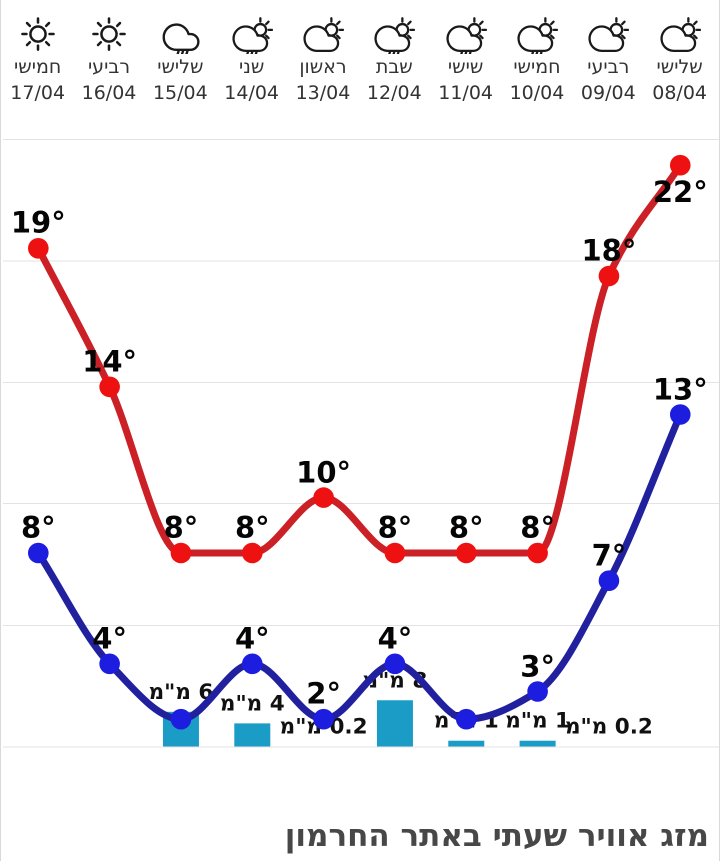 Image resolution: width=720 pixels, height=861 pixels. What do you see at coordinates (252, 703) in the screenshot?
I see `precip-label: 4 מ"מ` at bounding box center [252, 703].